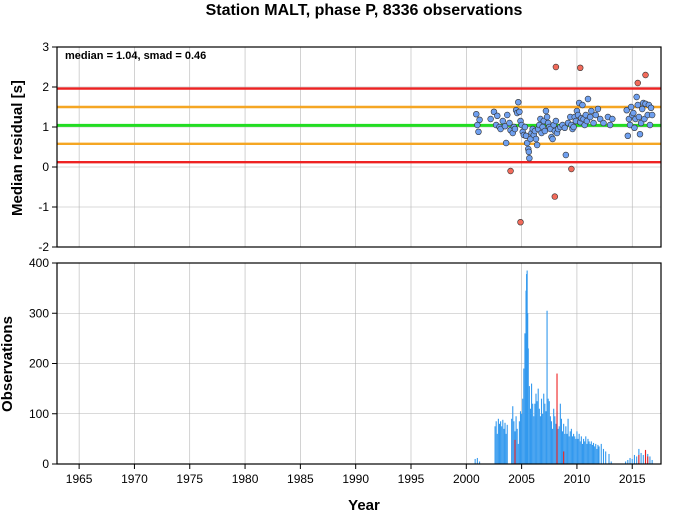 The width and height of the screenshot is (677, 511). What do you see at coordinates (45, 127) in the screenshot?
I see `residual-y-tick-label: 1` at bounding box center [45, 127].